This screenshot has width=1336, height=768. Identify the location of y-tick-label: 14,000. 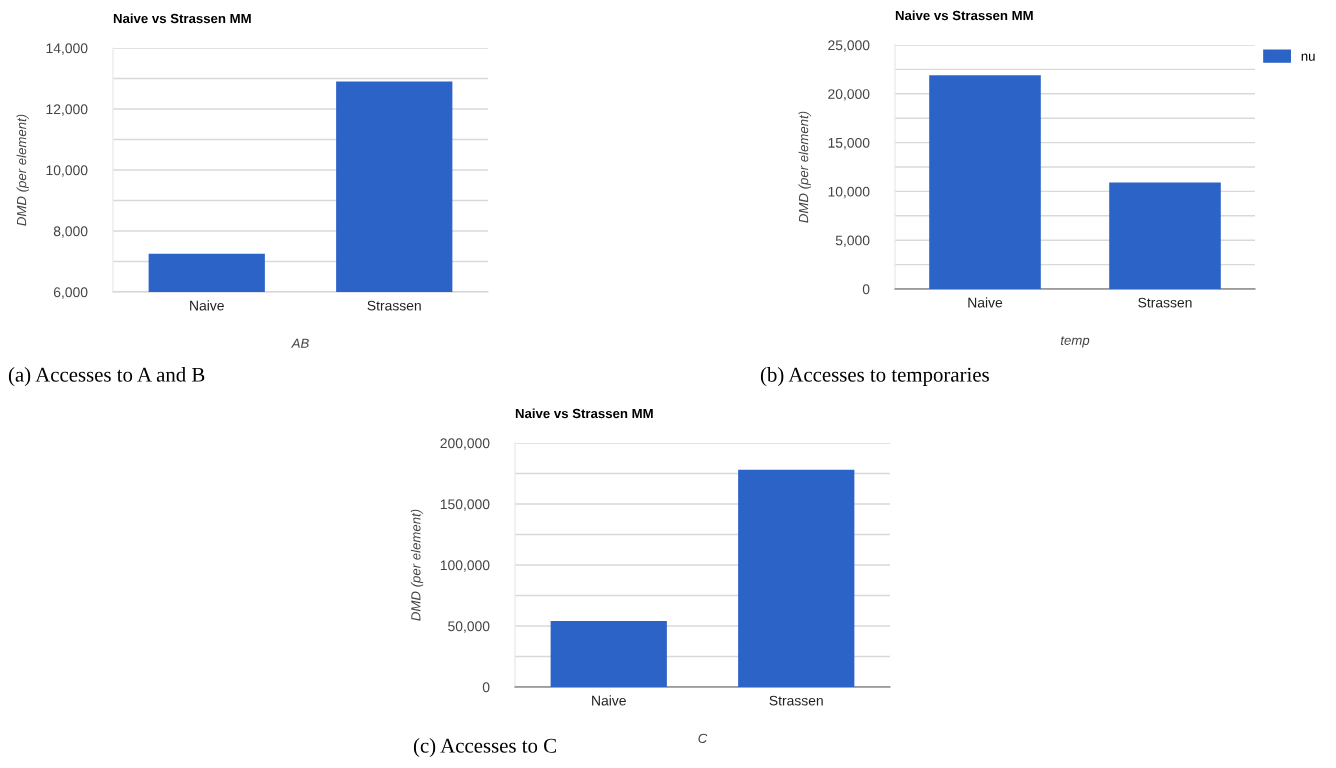
(67, 49).